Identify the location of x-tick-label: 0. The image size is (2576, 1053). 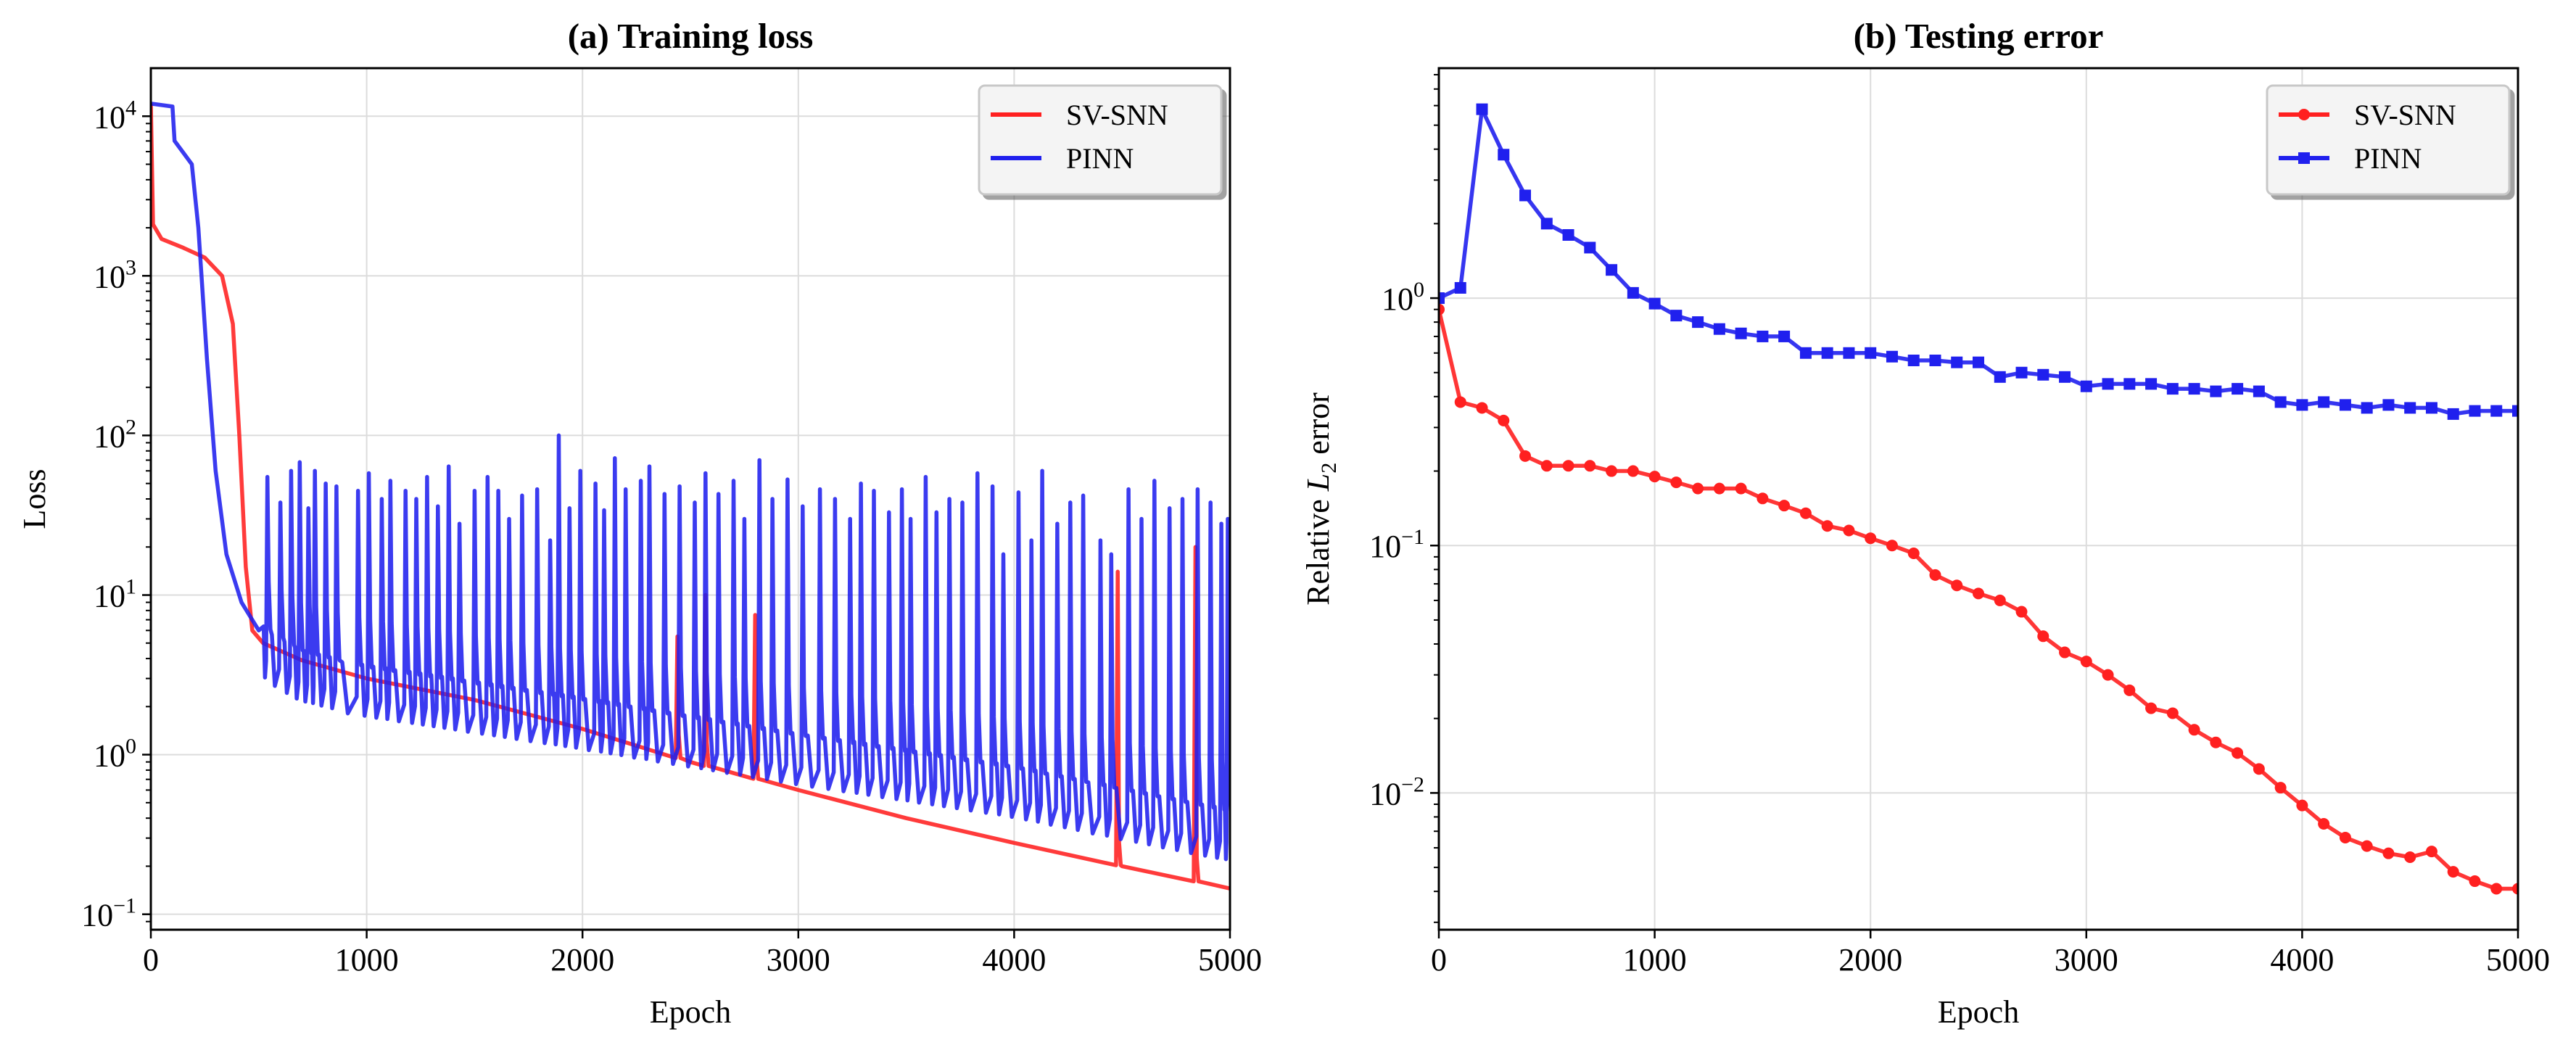
(1439, 960).